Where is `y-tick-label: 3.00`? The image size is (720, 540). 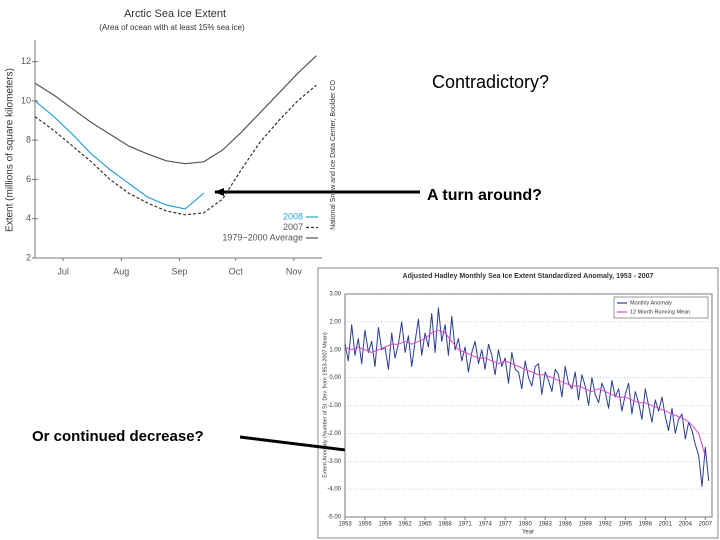 y-tick-label: 3.00 is located at coordinates (335, 295).